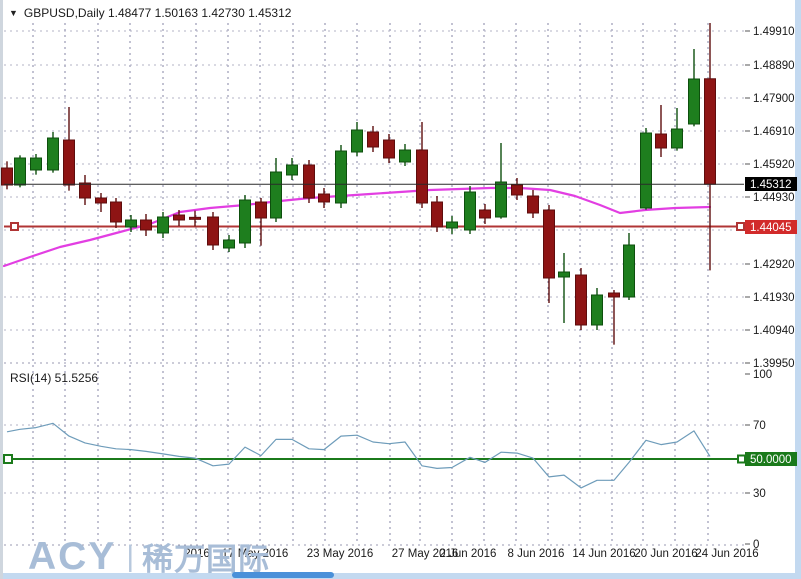 This screenshot has height=579, width=801. What do you see at coordinates (72, 556) in the screenshot?
I see `acy-logo-brand: ACY` at bounding box center [72, 556].